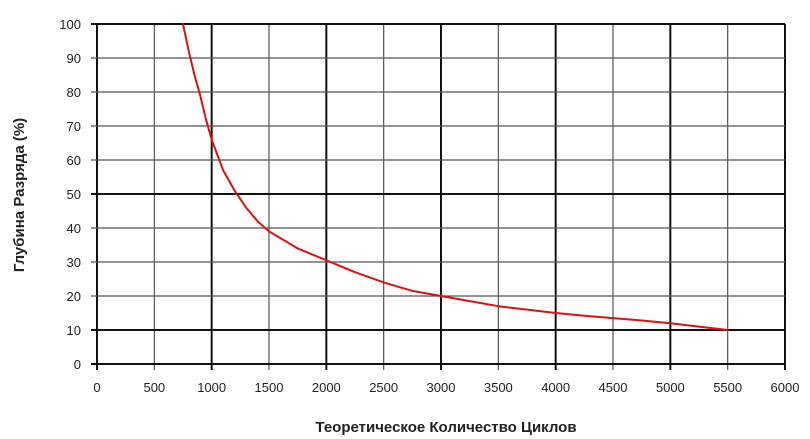  Describe the element at coordinates (74, 262) in the screenshot. I see `y-tick-label: 30` at that location.